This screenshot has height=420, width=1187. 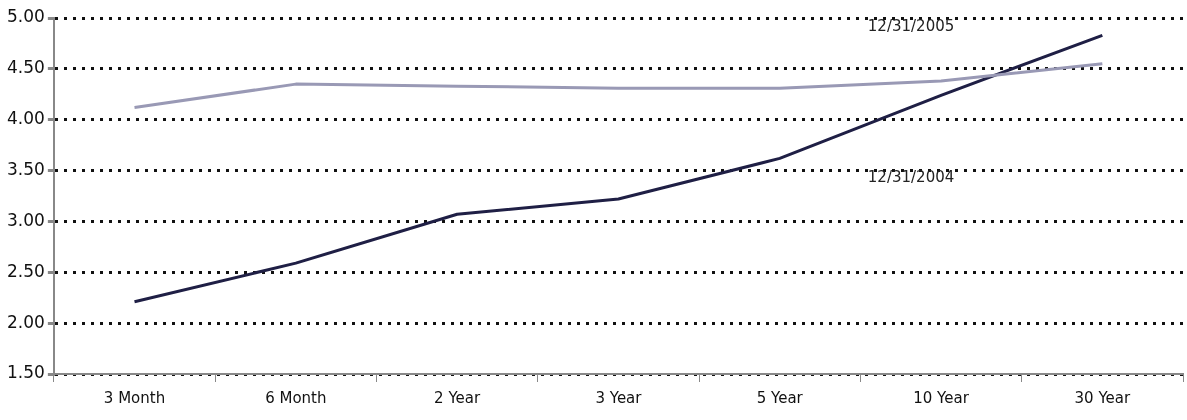 I want to click on y-tick-label: 3.50, so click(x=25, y=168).